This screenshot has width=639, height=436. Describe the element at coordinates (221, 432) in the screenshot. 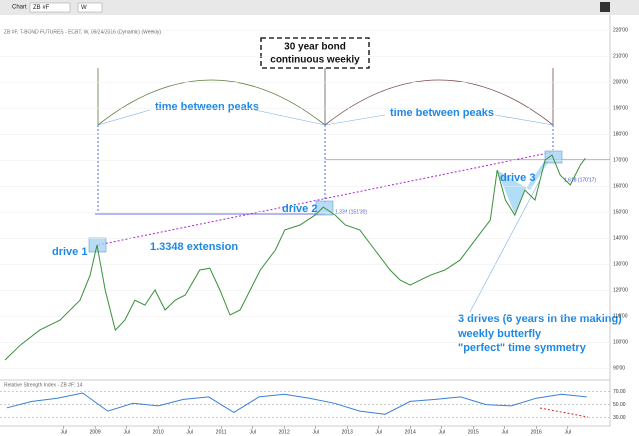

I see `x-tick-label: 2011` at that location.